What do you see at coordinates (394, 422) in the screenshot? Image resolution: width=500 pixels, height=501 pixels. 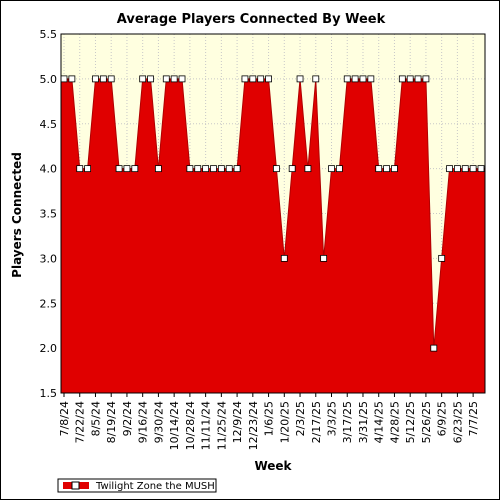 I see `x-tick-label: 4/28/25` at bounding box center [394, 422].